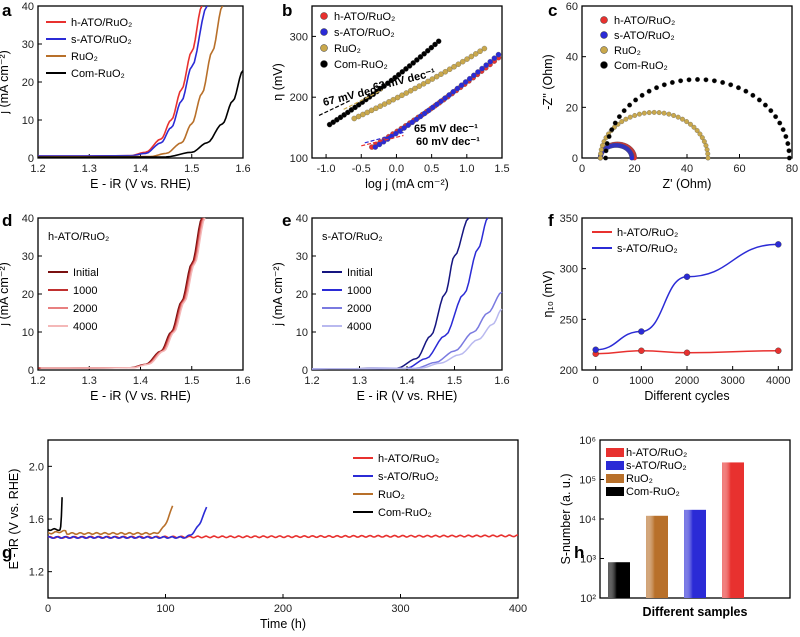 The height and width of the screenshot is (637, 800). I want to click on panel-label: d, so click(7, 220).